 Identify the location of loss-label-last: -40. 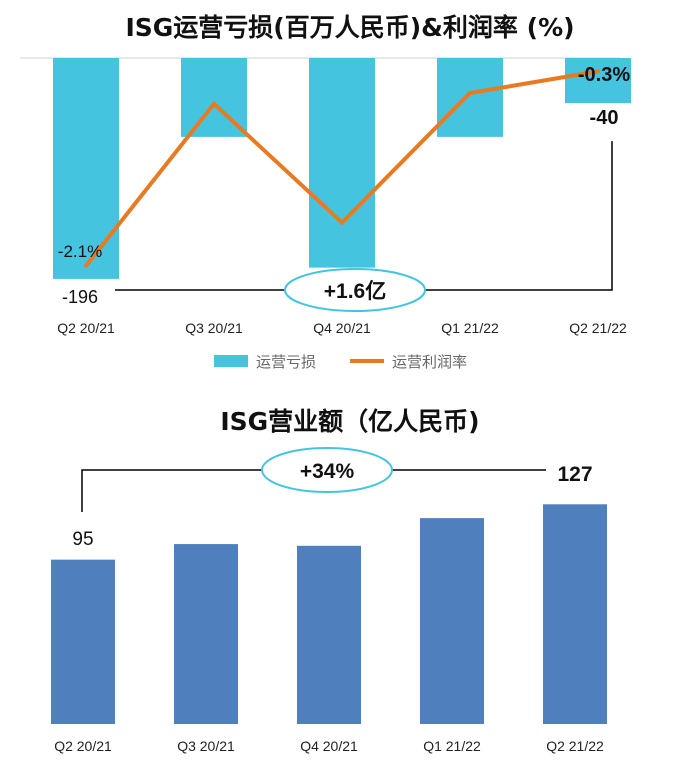
(604, 118).